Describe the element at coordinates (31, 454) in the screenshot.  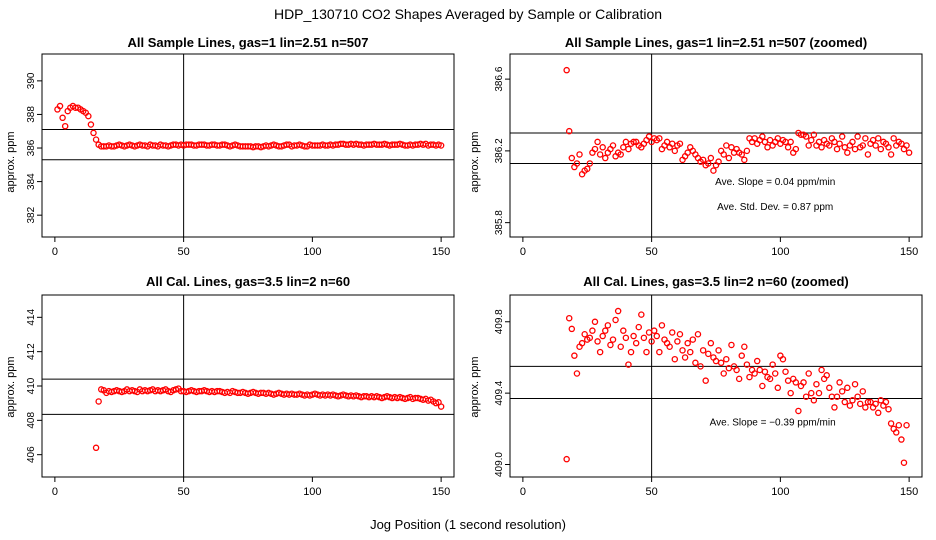
I see `y-tick-label: 406` at that location.